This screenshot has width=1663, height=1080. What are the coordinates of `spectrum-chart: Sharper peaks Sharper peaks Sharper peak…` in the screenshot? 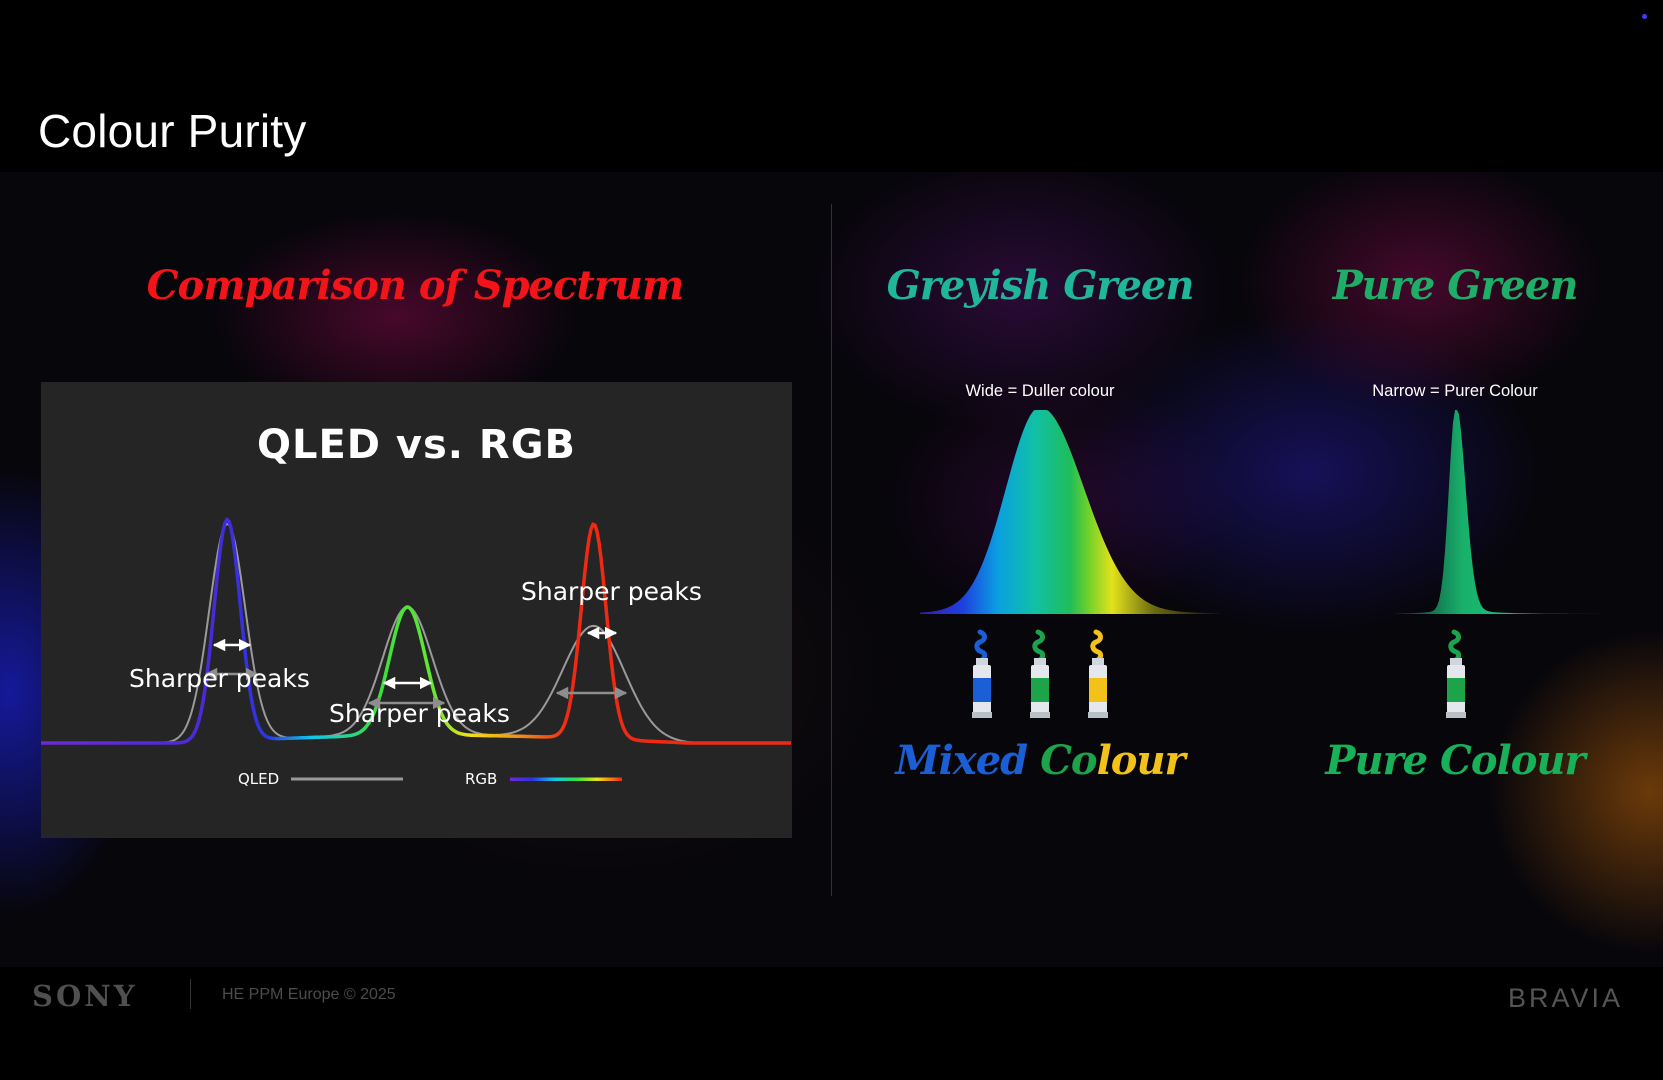 It's located at (416, 652).